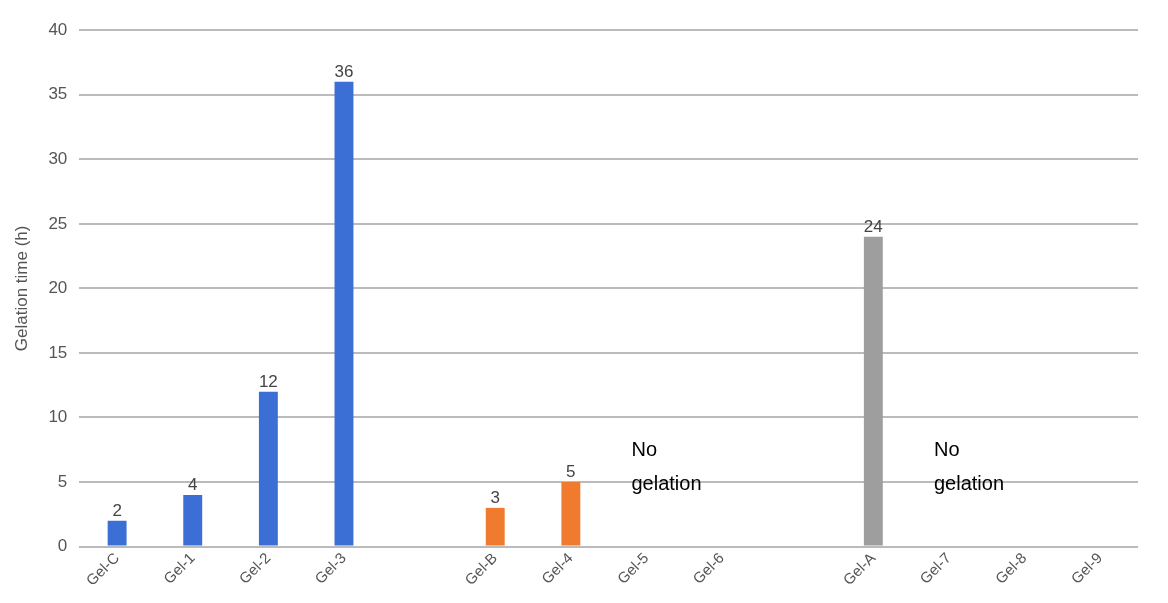 The width and height of the screenshot is (1168, 603). I want to click on data-label: 24, so click(873, 226).